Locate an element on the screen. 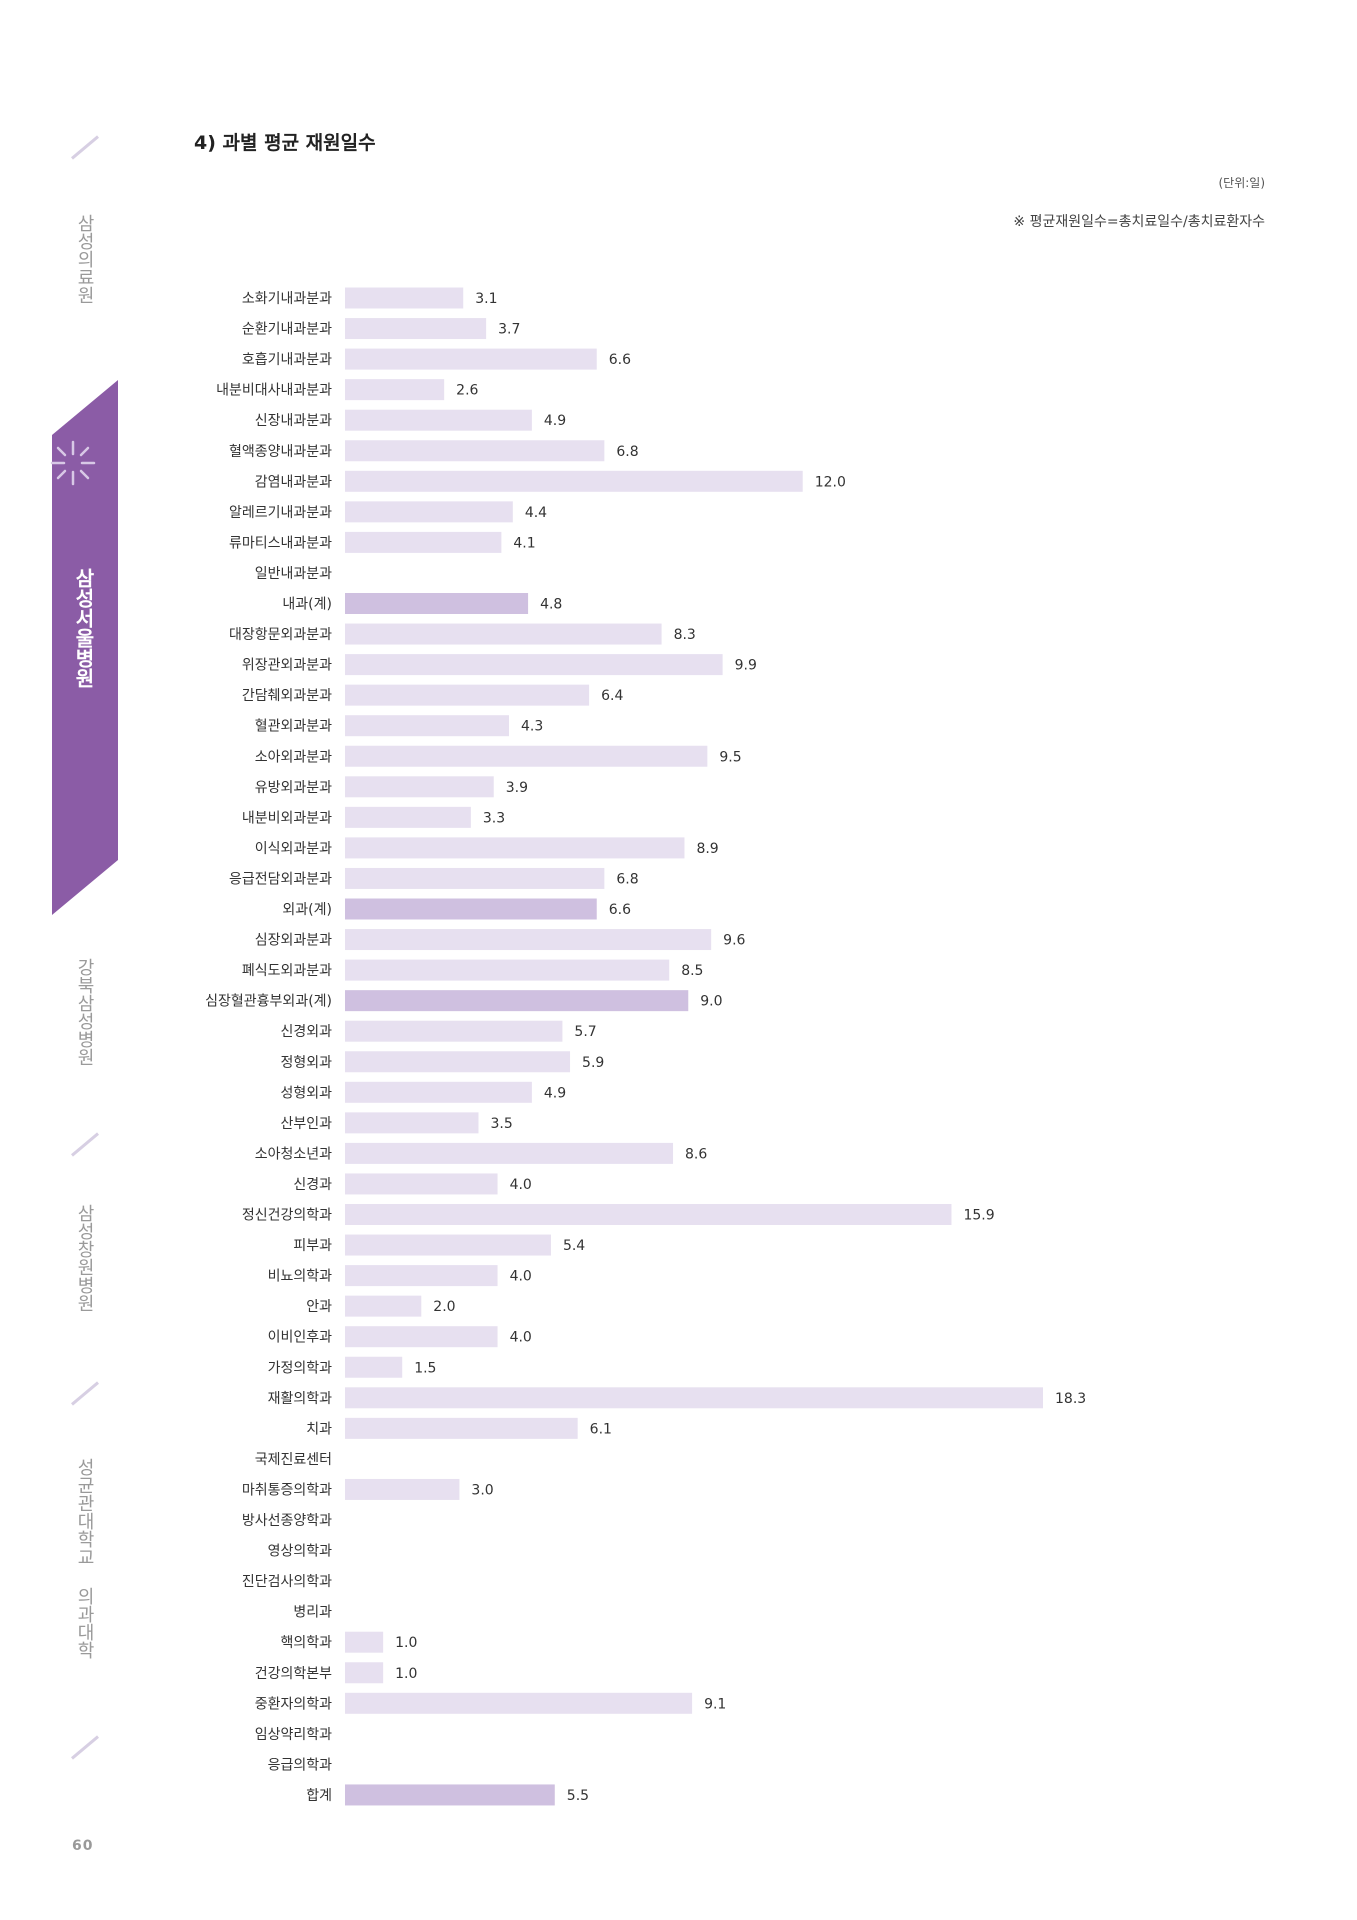  category-label: 소아외과분과 is located at coordinates (293, 757).